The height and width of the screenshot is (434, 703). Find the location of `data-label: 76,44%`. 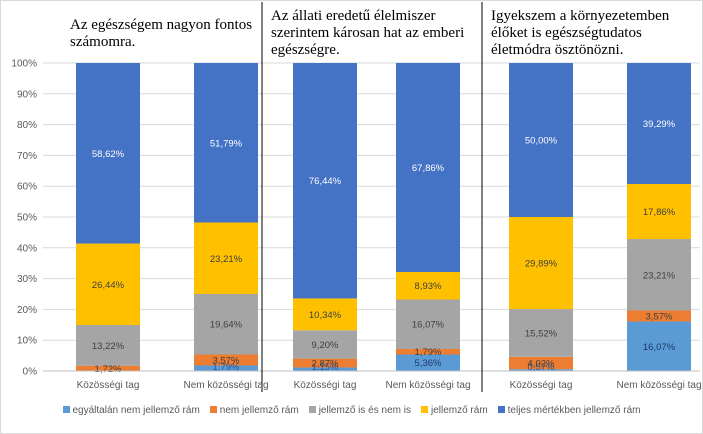

data-label: 76,44% is located at coordinates (325, 181).